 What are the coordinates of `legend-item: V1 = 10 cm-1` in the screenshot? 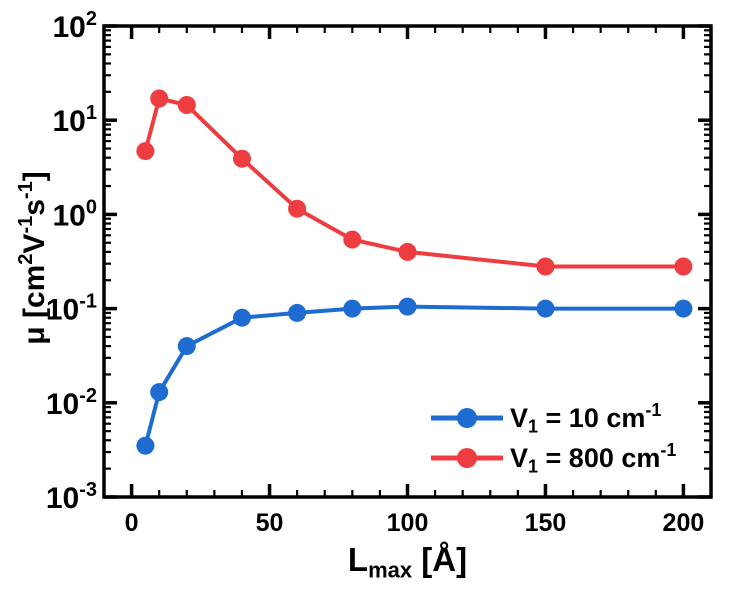 It's located at (546, 418).